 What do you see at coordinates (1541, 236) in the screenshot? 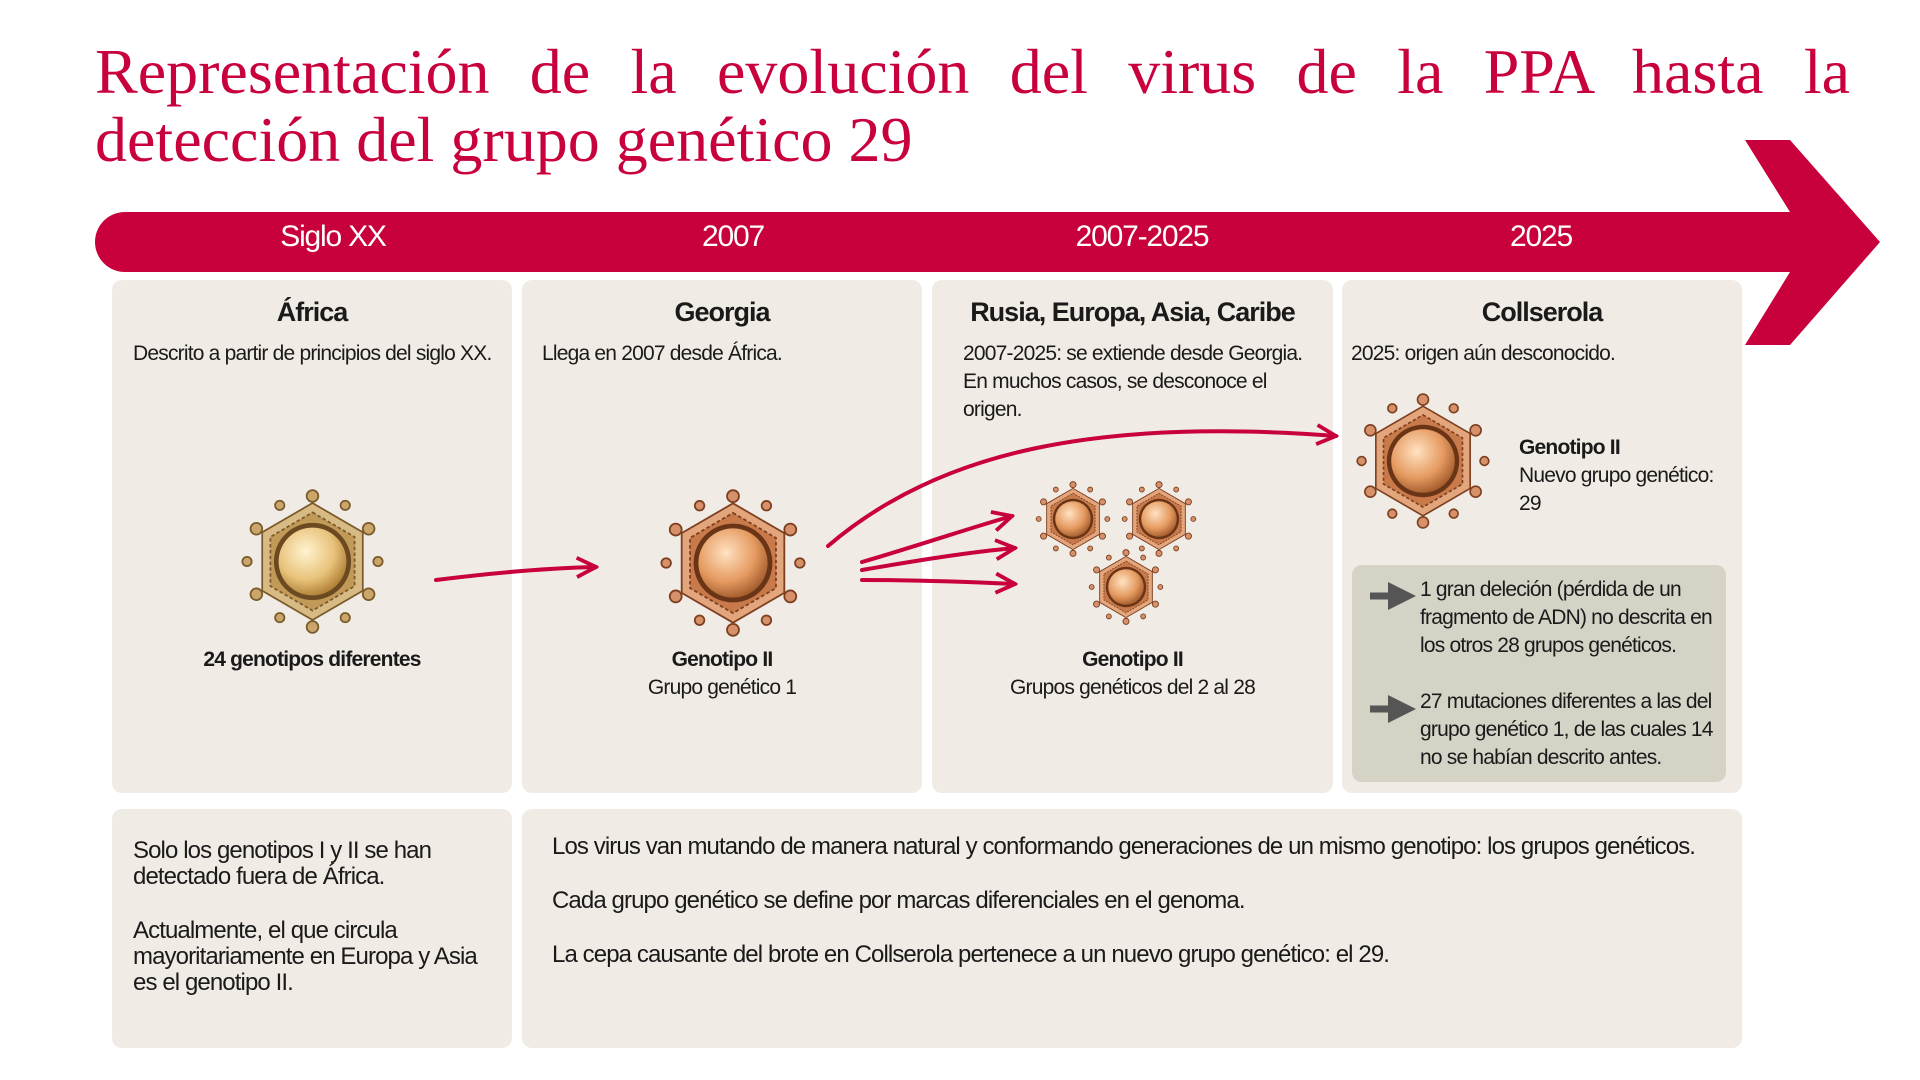
I see `timeline-label: 2025` at bounding box center [1541, 236].